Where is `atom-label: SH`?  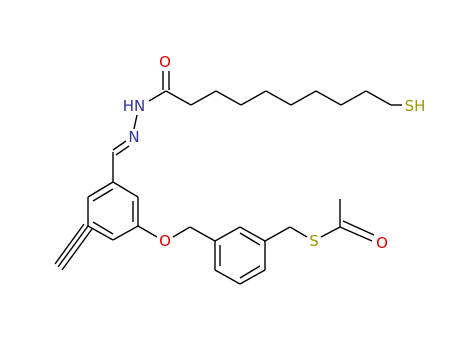
atom-label: SH is located at coordinates (415, 106).